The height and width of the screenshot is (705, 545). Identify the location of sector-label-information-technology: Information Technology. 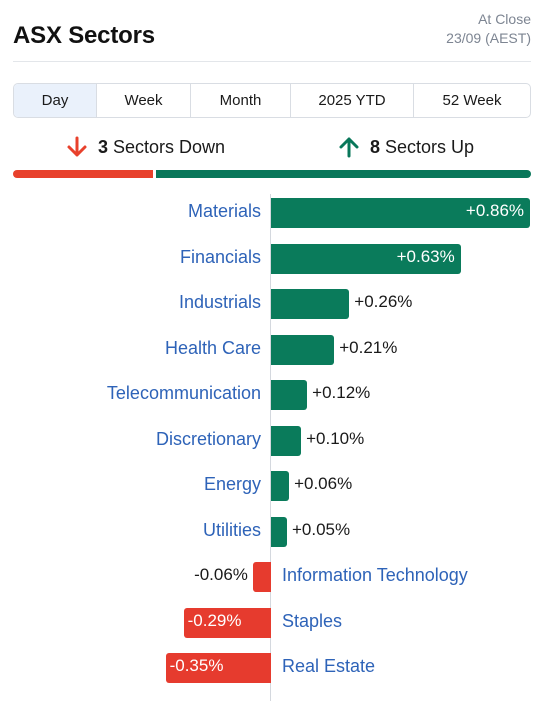
(375, 575).